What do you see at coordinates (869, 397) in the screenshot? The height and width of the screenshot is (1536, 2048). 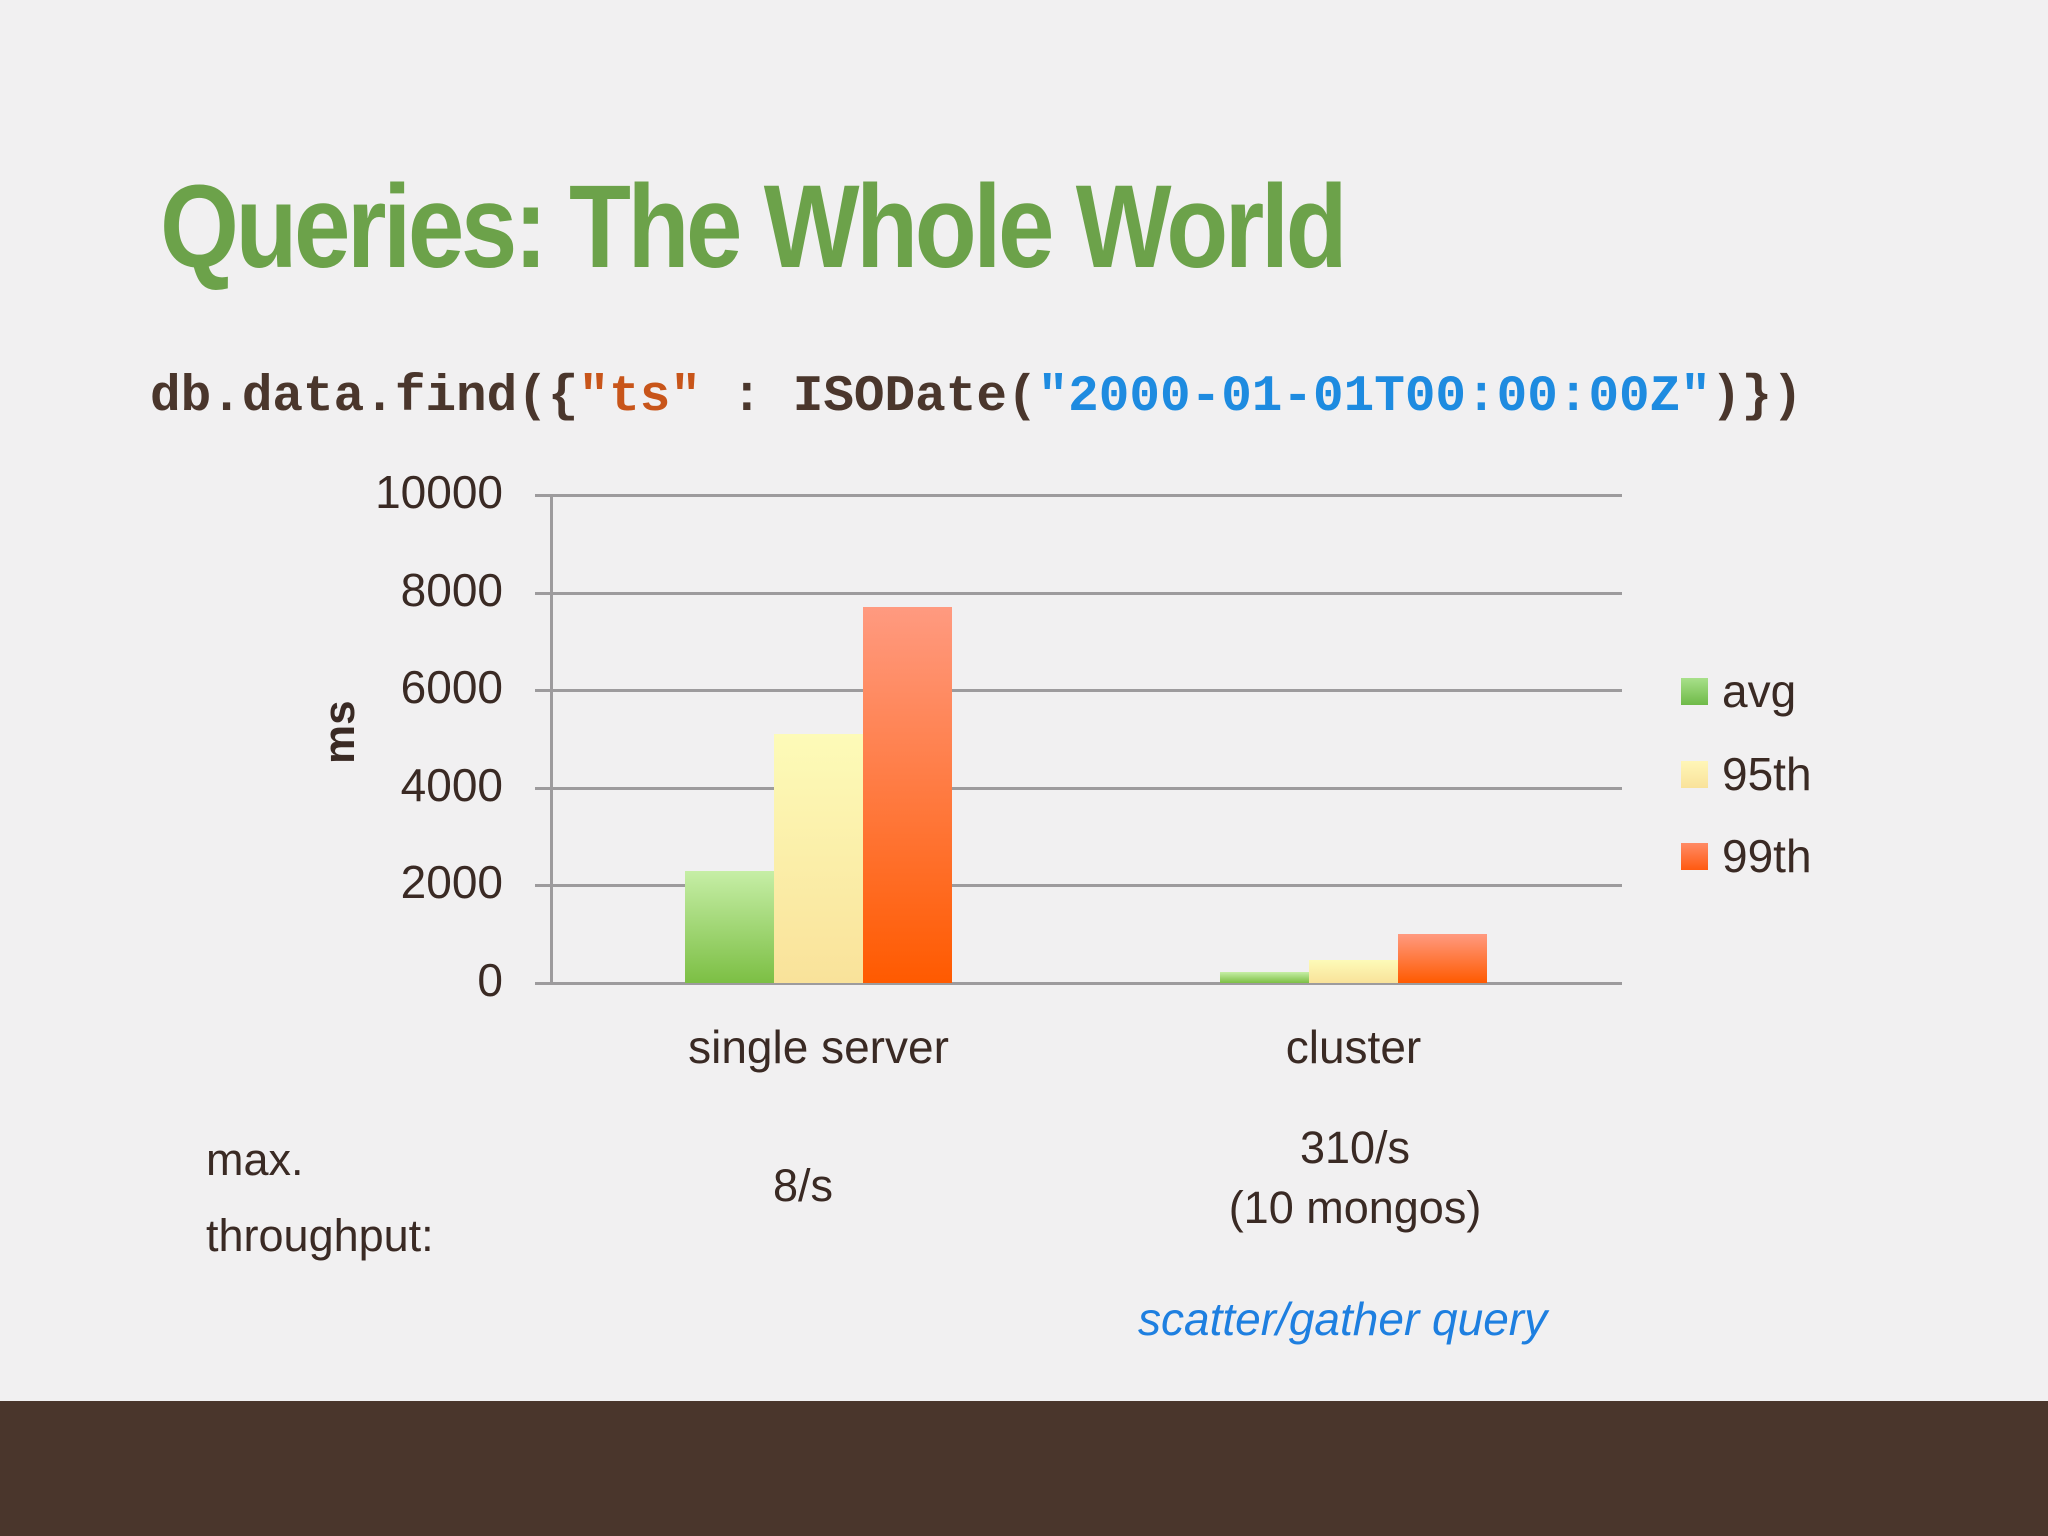 I see `code-middle: : ISODate(` at bounding box center [869, 397].